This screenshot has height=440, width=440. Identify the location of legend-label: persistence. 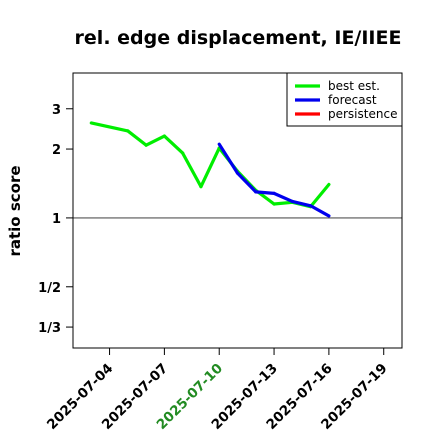
(362, 114).